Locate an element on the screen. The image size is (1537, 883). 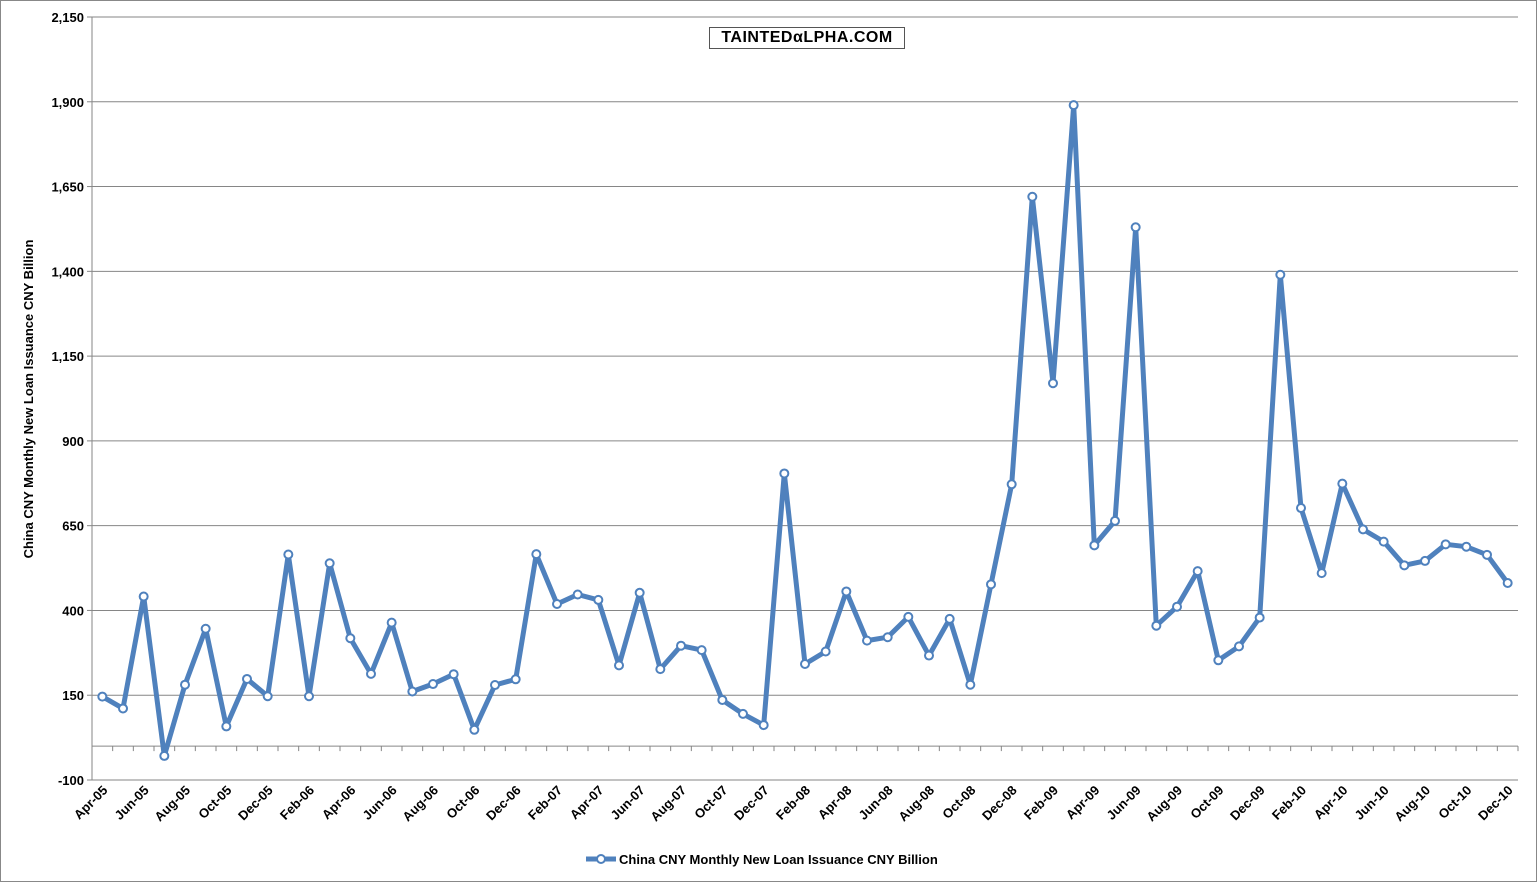
x-tick-label-34: Feb-08 is located at coordinates (793, 803).